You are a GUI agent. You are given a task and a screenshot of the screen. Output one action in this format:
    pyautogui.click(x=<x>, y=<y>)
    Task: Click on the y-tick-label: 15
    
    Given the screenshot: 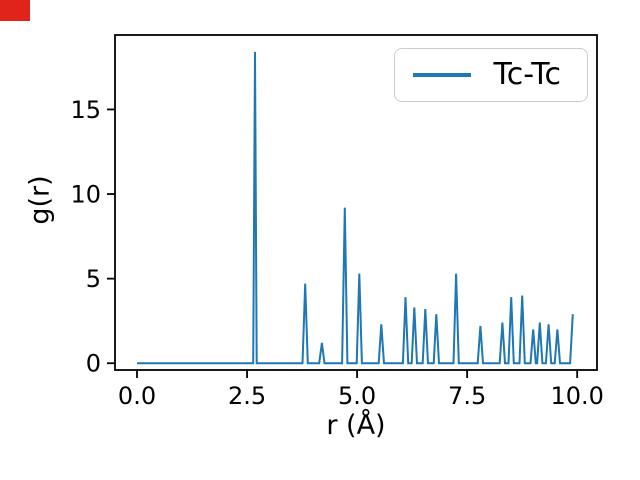 What is the action you would take?
    pyautogui.click(x=85, y=110)
    